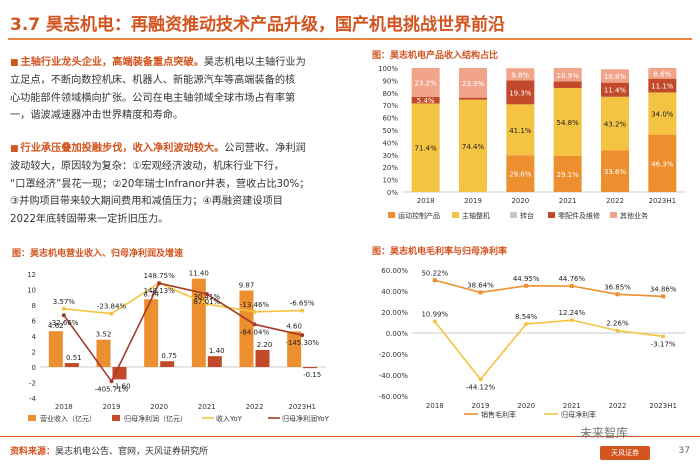 Image resolution: width=700 pixels, height=467 pixels. I want to click on line-label: 10.99%, so click(434, 314).